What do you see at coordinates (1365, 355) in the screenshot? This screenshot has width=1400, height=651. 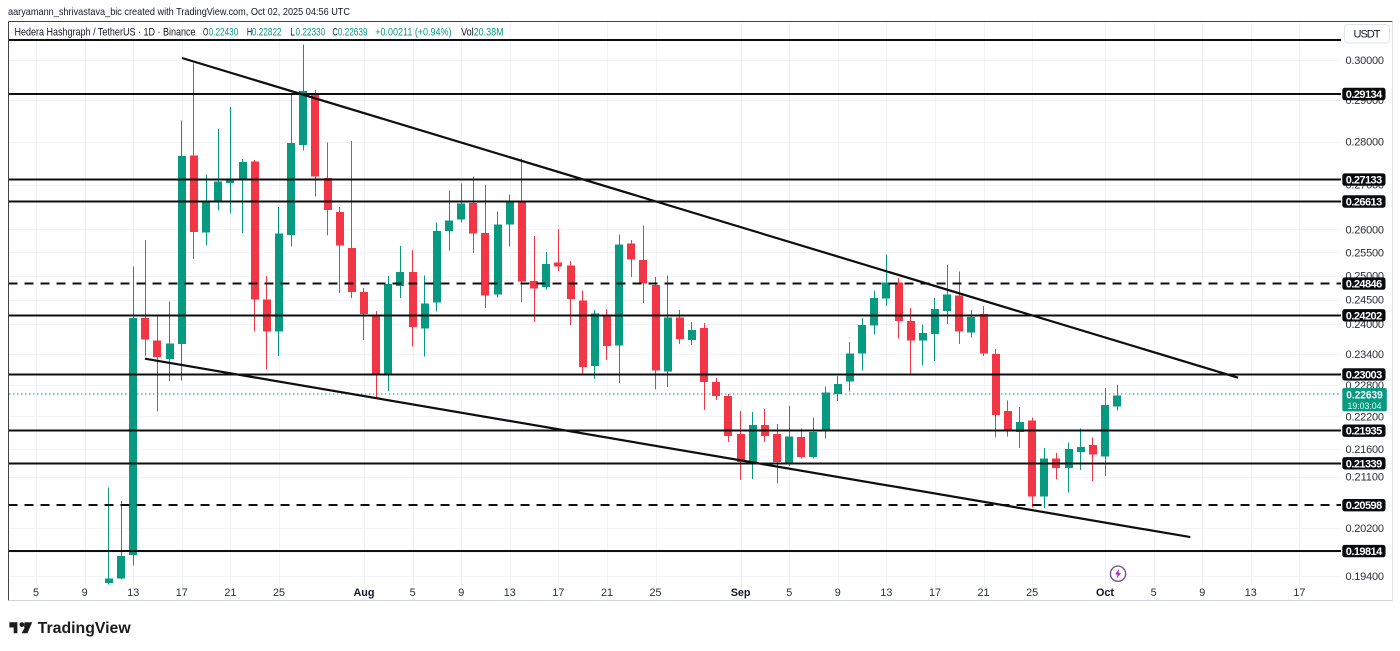 I see `svg-text: 0.23400` at bounding box center [1365, 355].